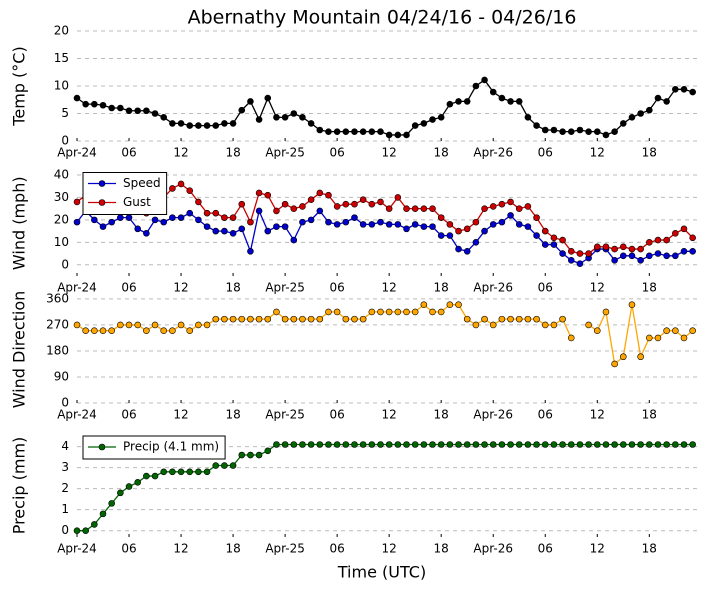  Describe the element at coordinates (285, 288) in the screenshot. I see `x-tick-label: Apr-25` at that location.